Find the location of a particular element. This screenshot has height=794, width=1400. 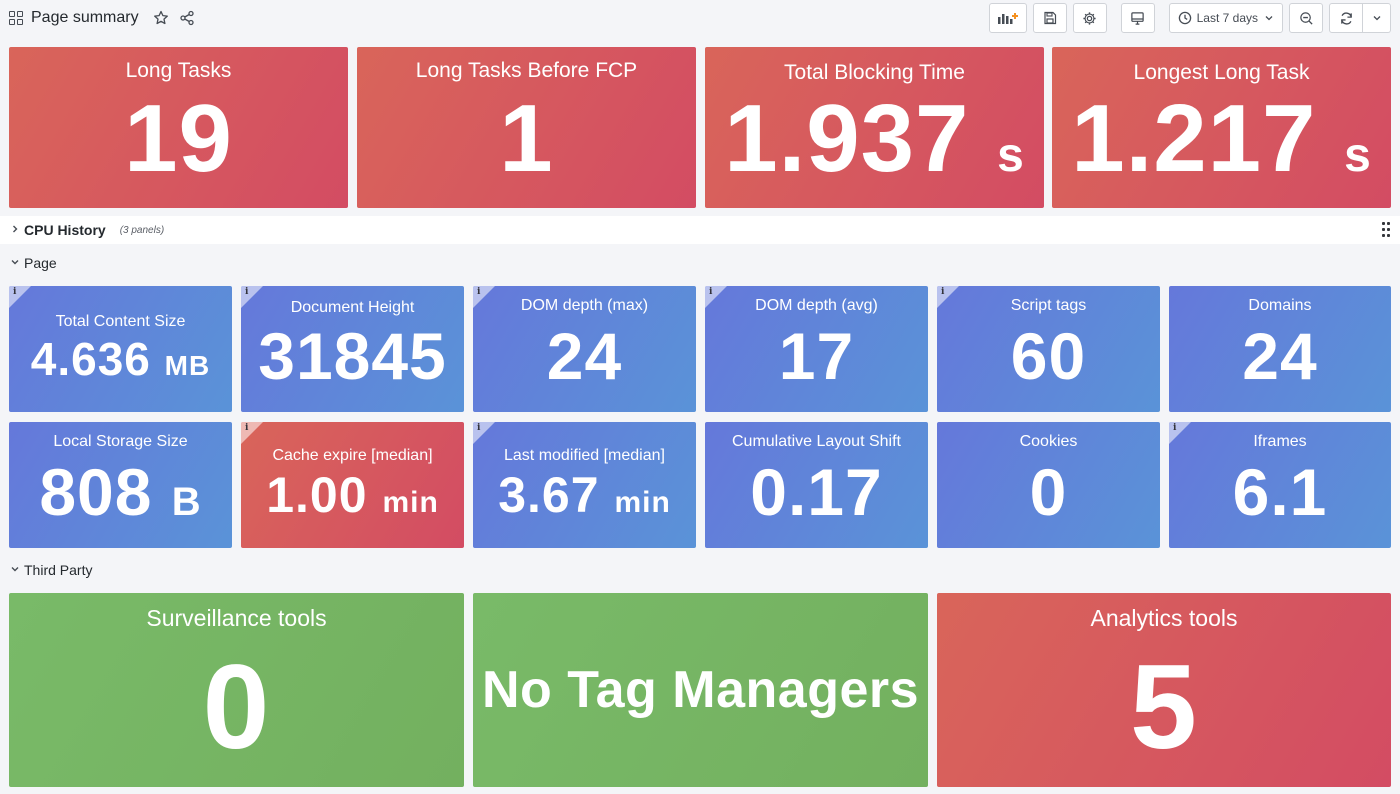

clock-icon is located at coordinates (1184, 18).